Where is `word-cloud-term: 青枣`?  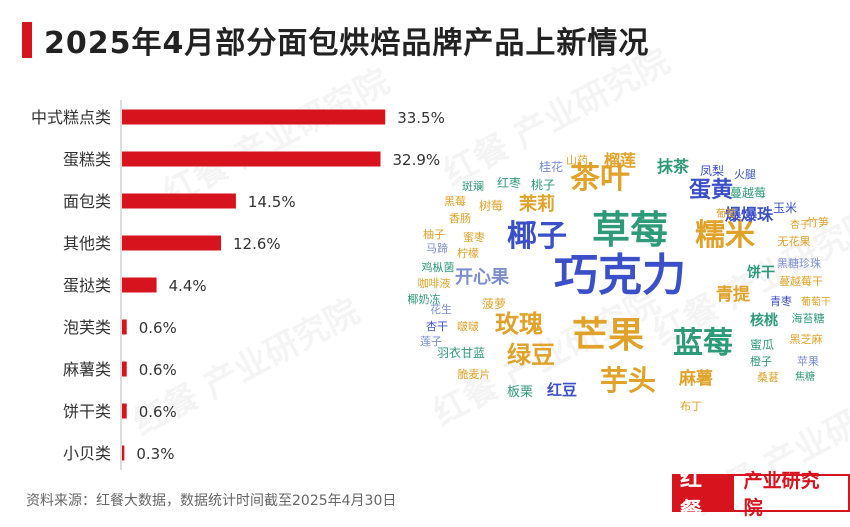 word-cloud-term: 青枣 is located at coordinates (781, 301).